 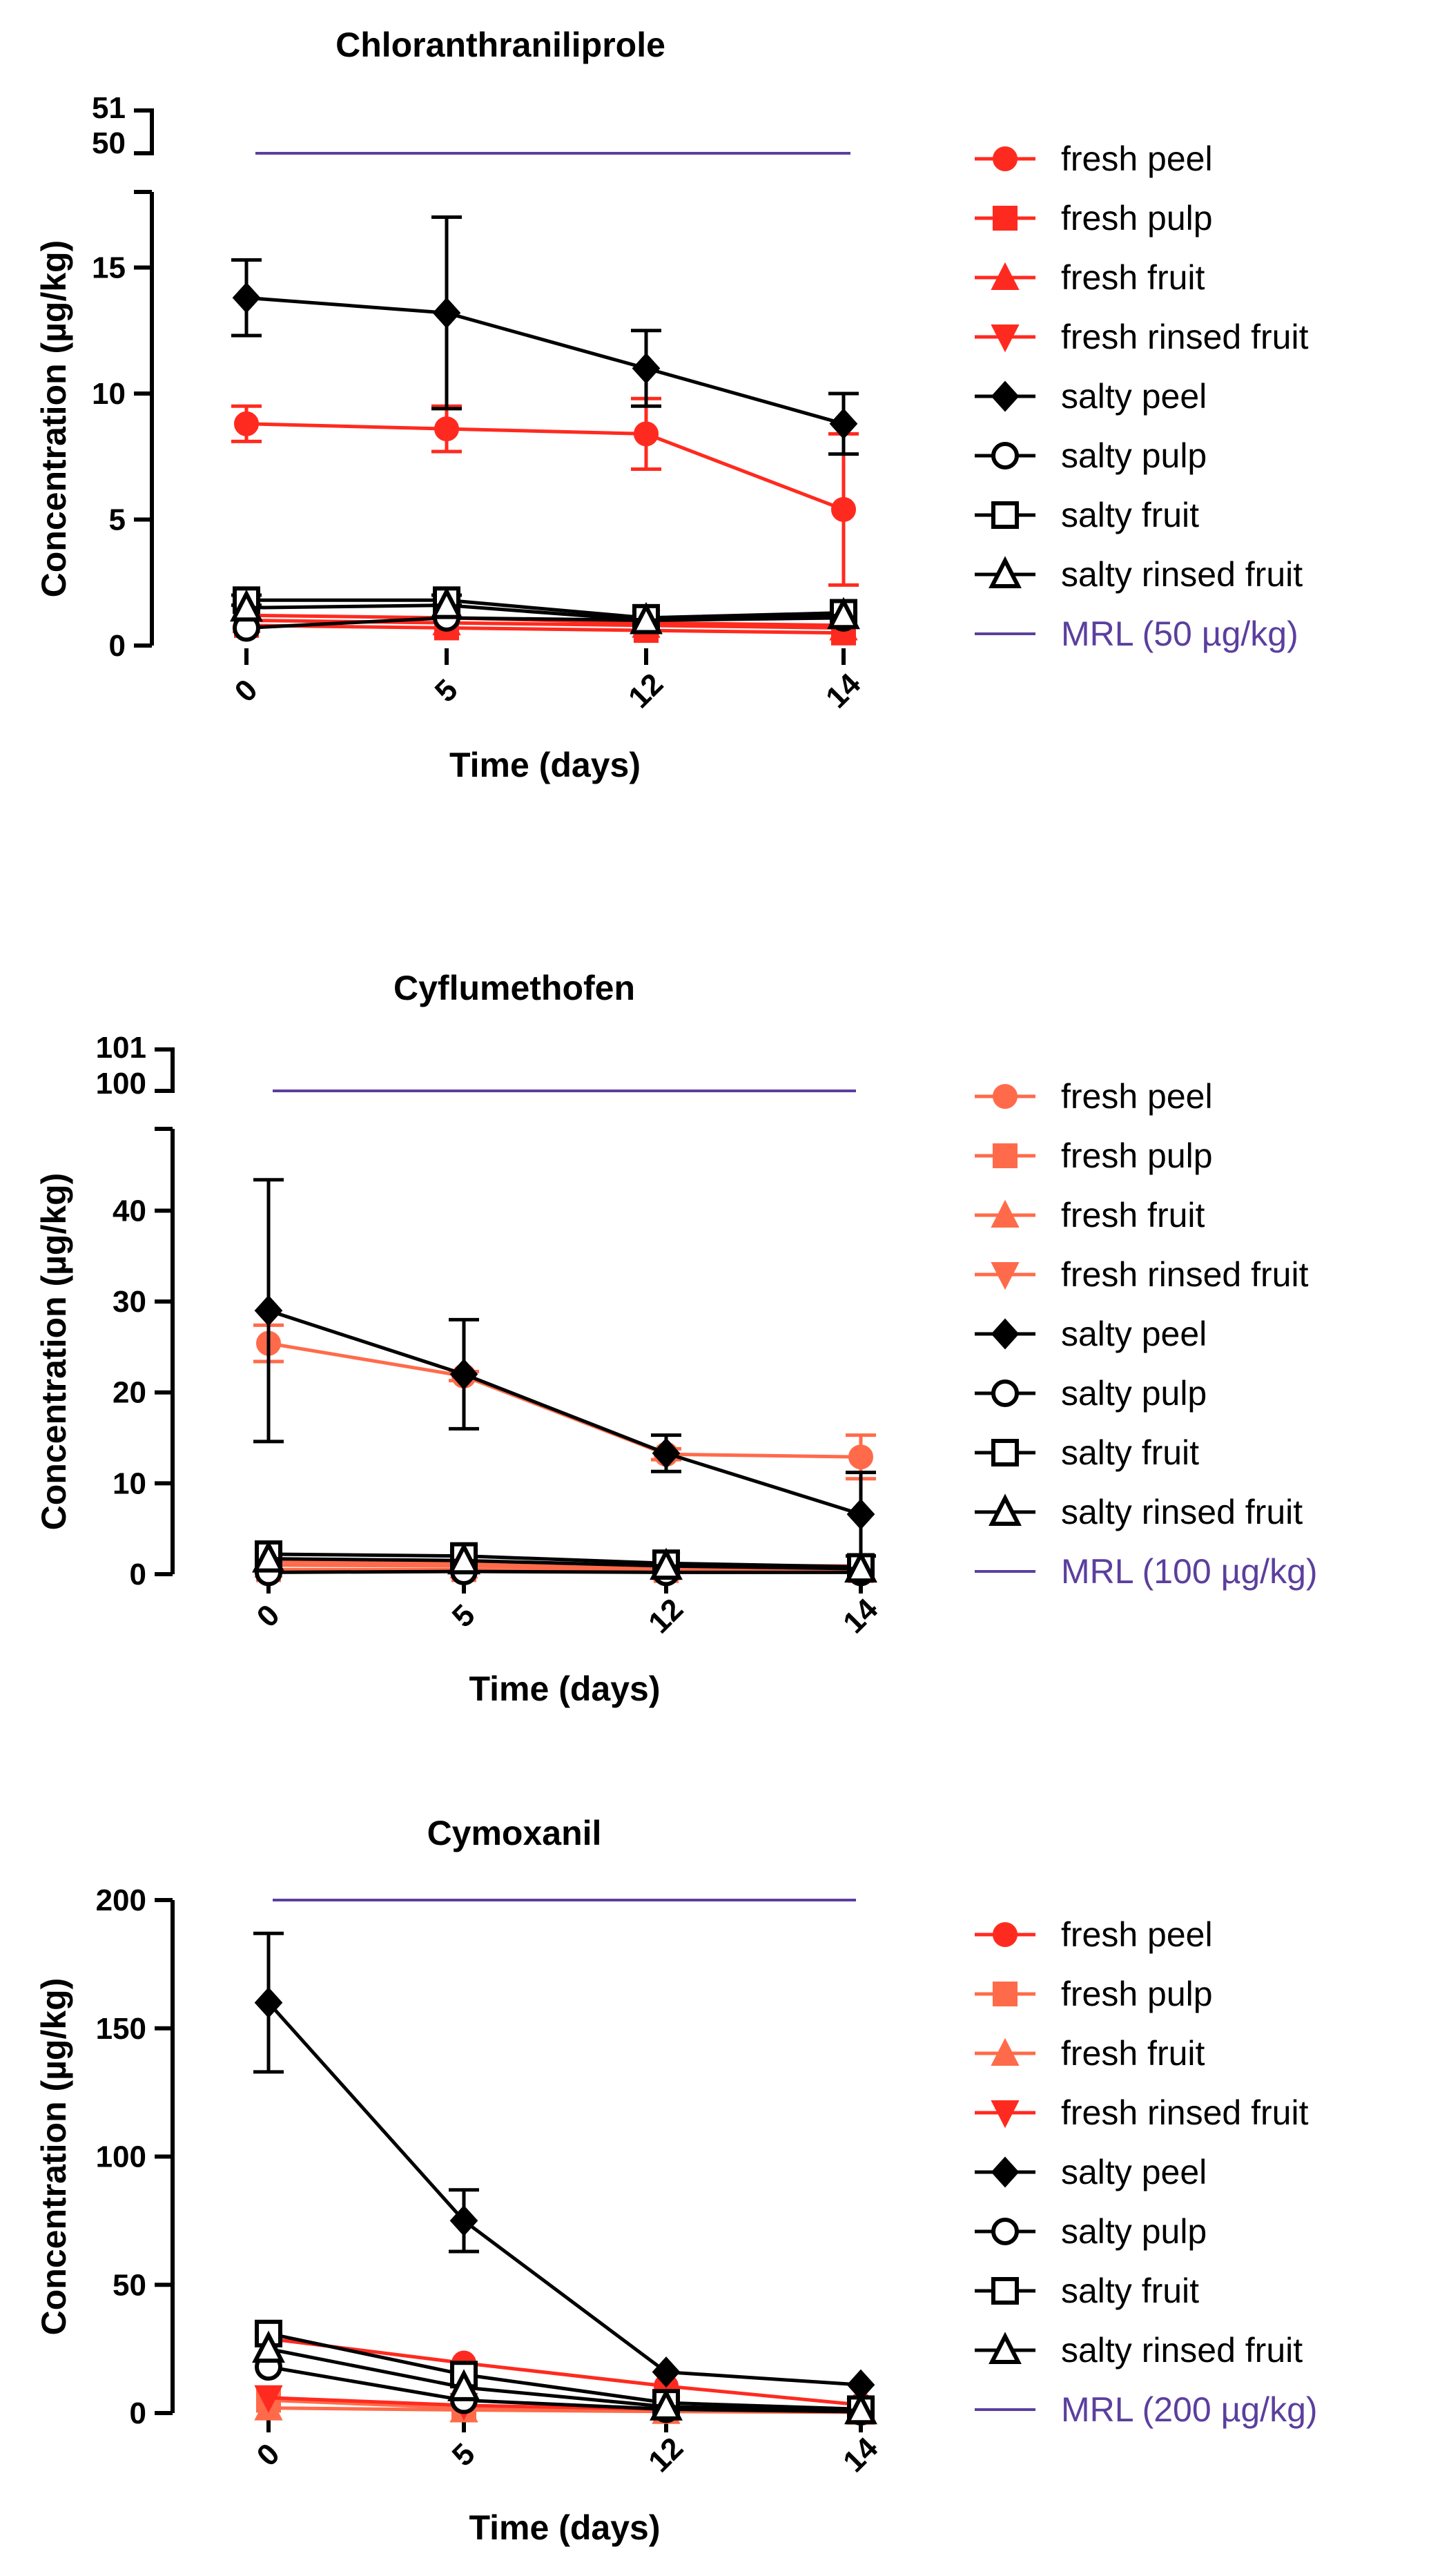 I want to click on y-tick-label: 15, so click(x=109, y=268).